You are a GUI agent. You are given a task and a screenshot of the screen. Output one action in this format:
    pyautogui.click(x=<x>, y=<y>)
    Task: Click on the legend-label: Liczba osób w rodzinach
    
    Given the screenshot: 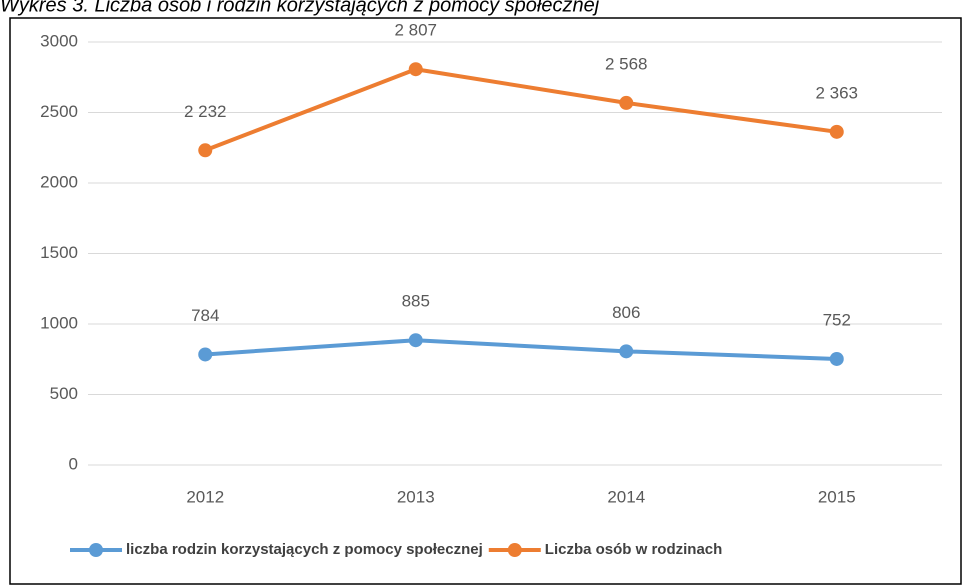 What is the action you would take?
    pyautogui.click(x=634, y=549)
    